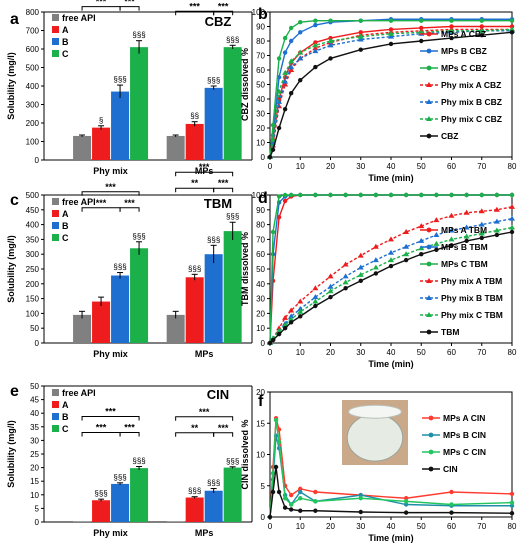 This screenshot has height=550, width=524. What do you see at coordinates (300, 352) in the screenshot?
I see `x-tick-label: 10` at bounding box center [300, 352].